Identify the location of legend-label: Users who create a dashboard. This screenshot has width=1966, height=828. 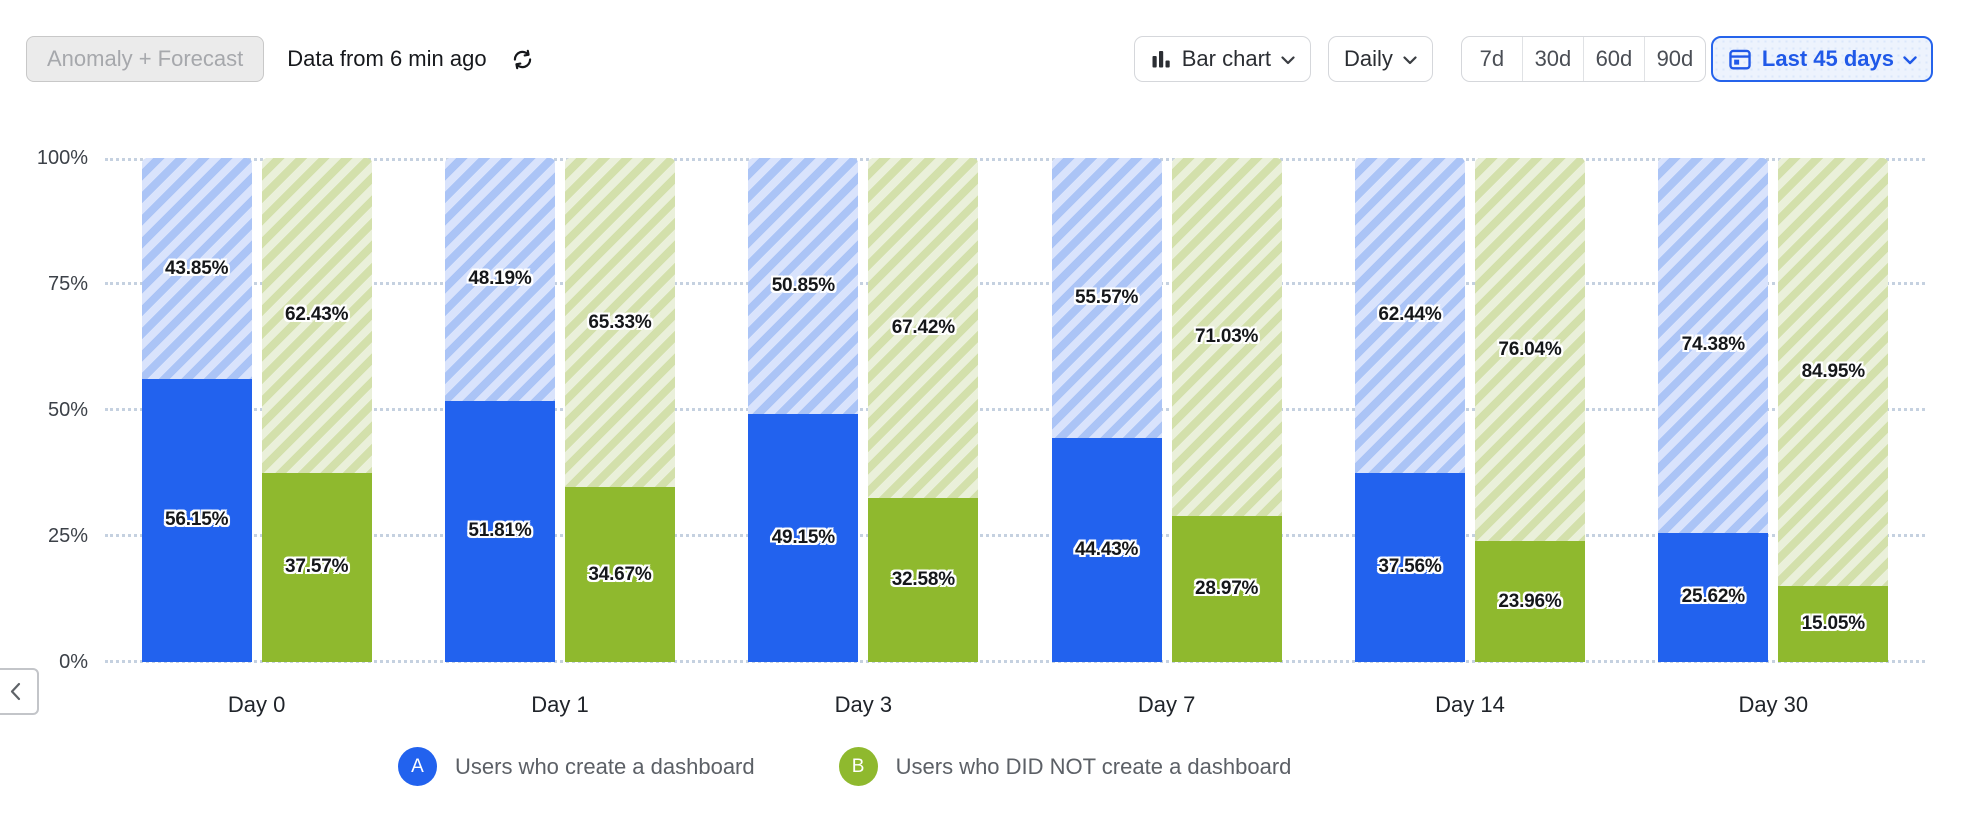
(605, 766).